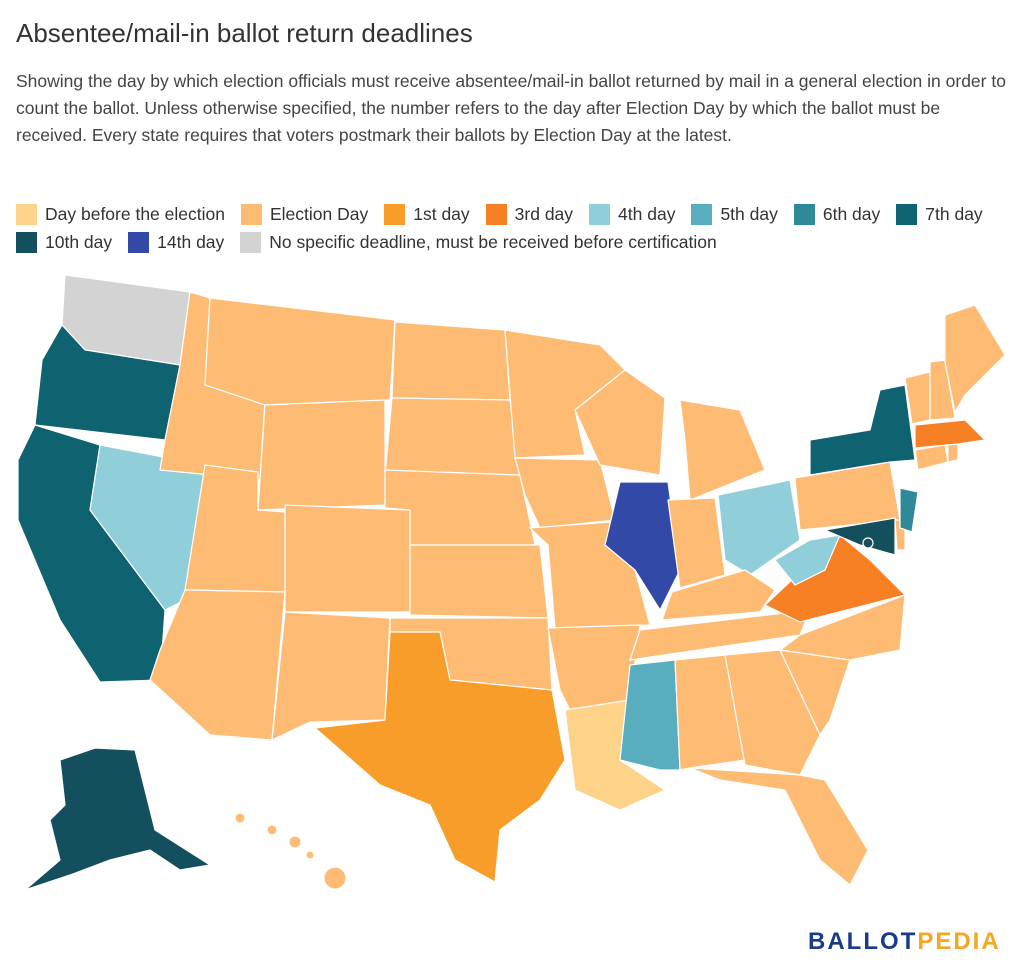 The image size is (1024, 974). What do you see at coordinates (772, 712) in the screenshot?
I see `state-ga` at bounding box center [772, 712].